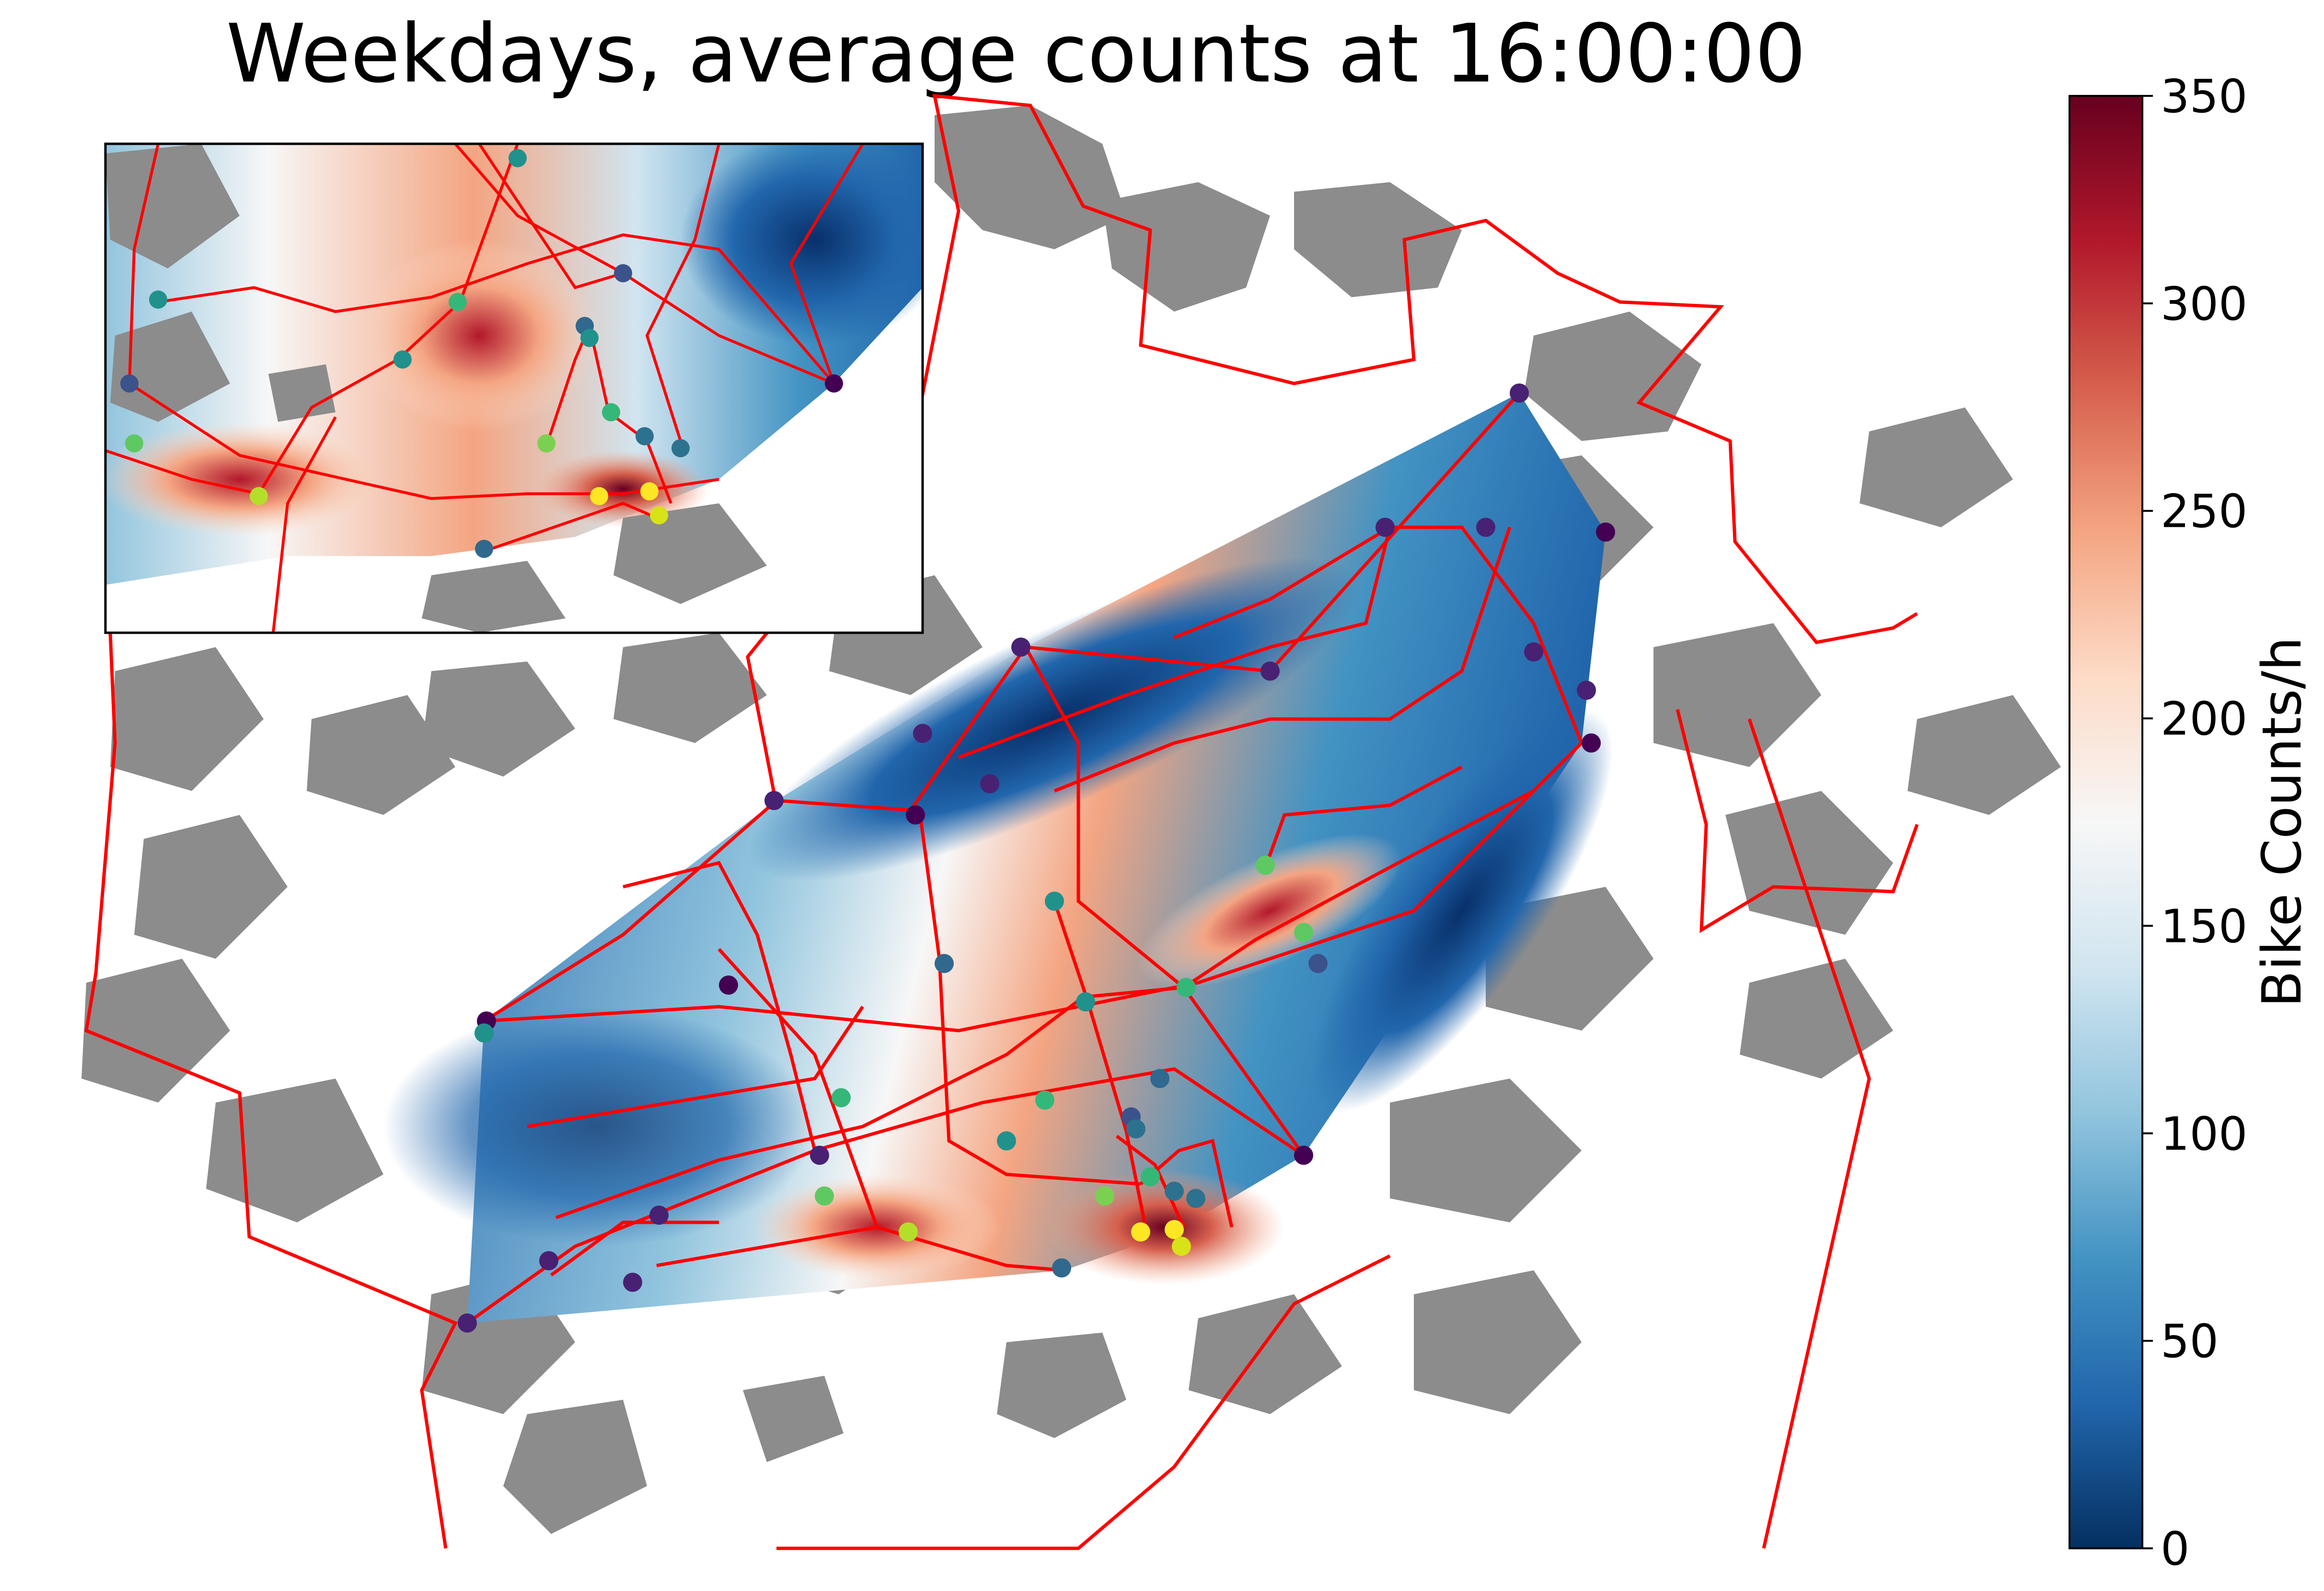 This screenshot has width=2324, height=1591. What do you see at coordinates (1054, 719) in the screenshot?
I see `lowcount-north` at bounding box center [1054, 719].